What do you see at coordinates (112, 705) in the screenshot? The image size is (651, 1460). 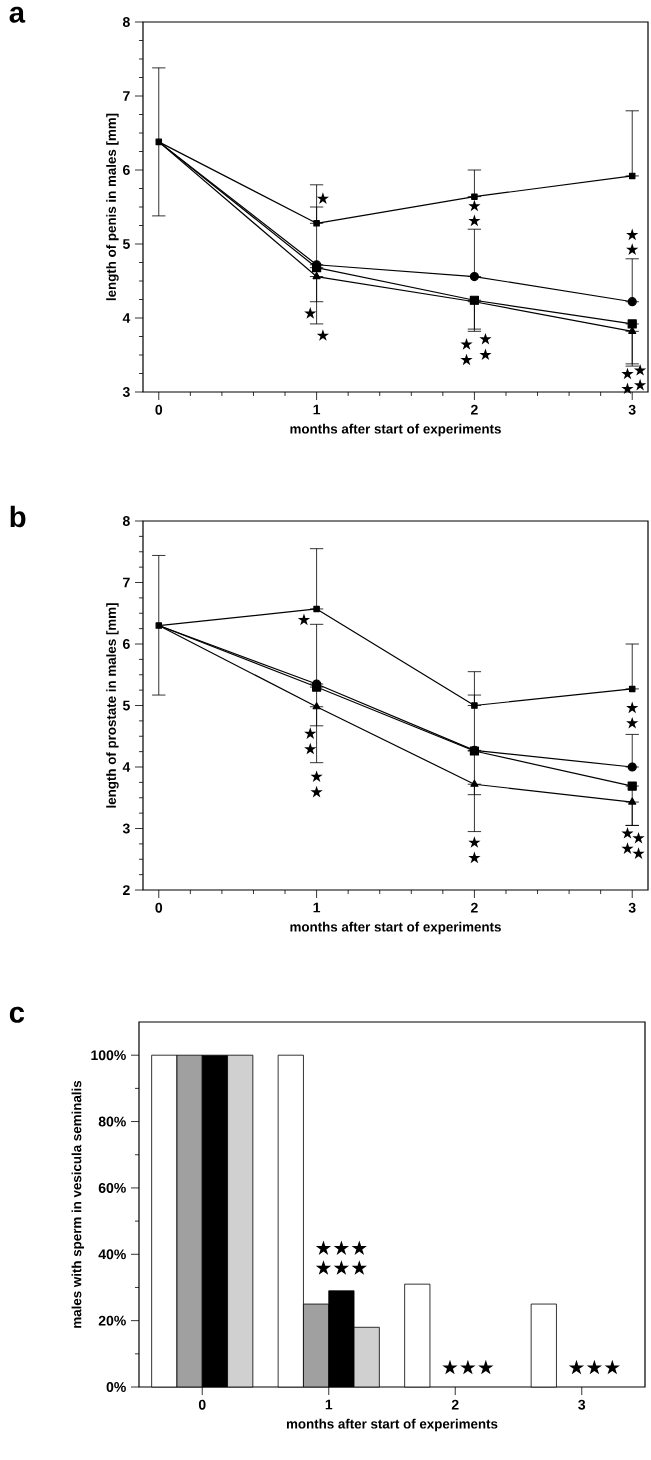 I see `y-axis-title: length of prostate in males [mm]` at bounding box center [112, 705].